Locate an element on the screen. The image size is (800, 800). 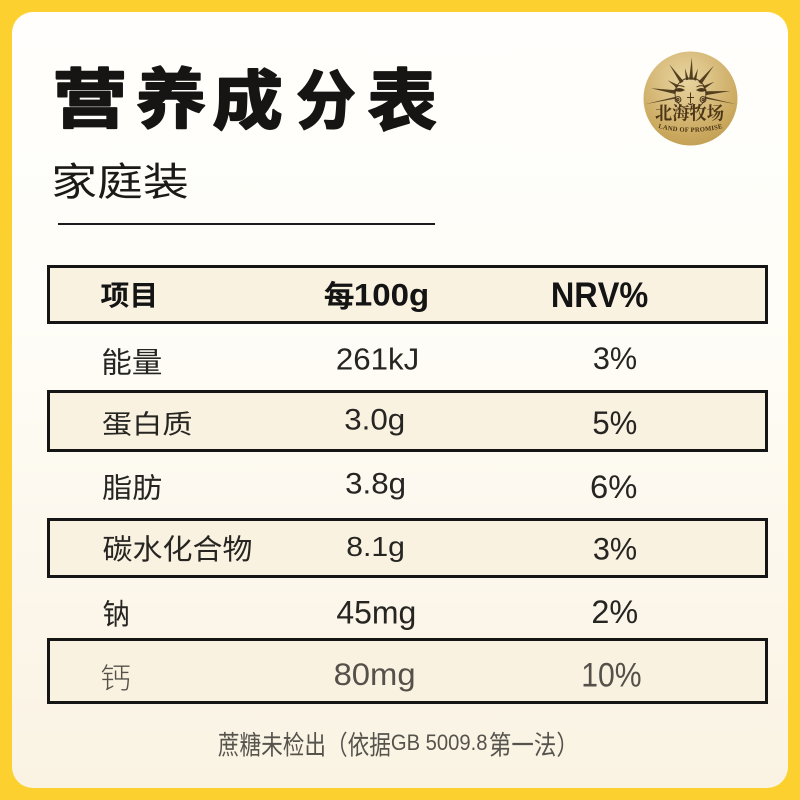
svg-text: LAND OF PROMISE is located at coordinates (691, 128).